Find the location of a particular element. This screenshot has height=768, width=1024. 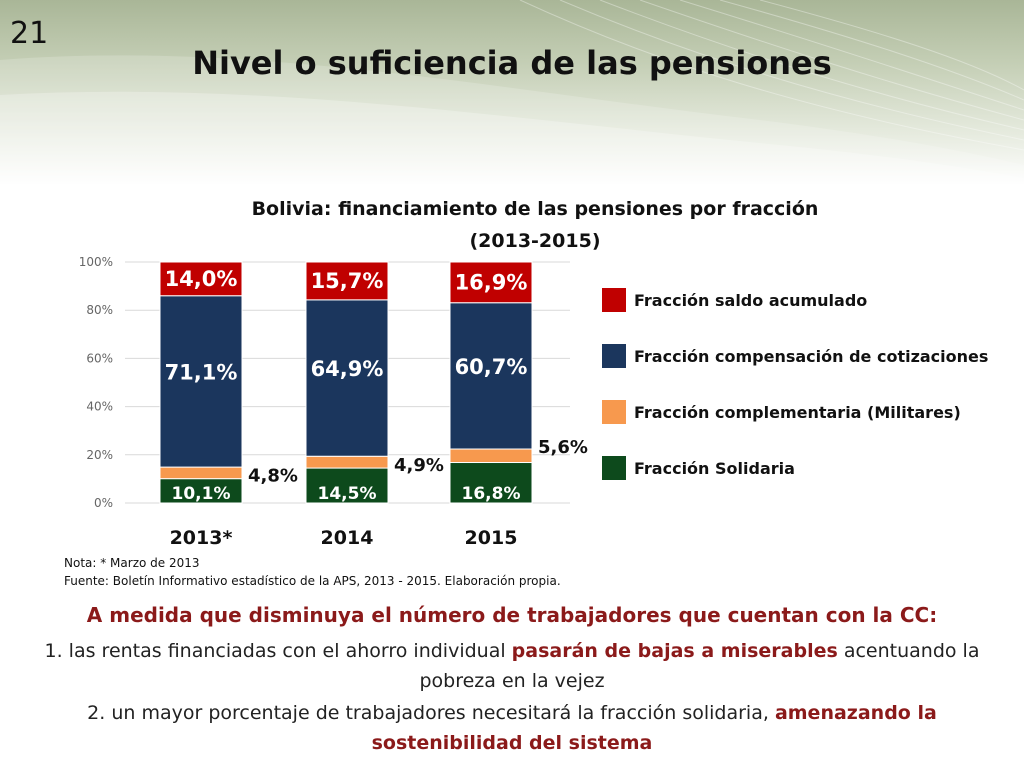

bar-data-label: 16,9% is located at coordinates (491, 282).